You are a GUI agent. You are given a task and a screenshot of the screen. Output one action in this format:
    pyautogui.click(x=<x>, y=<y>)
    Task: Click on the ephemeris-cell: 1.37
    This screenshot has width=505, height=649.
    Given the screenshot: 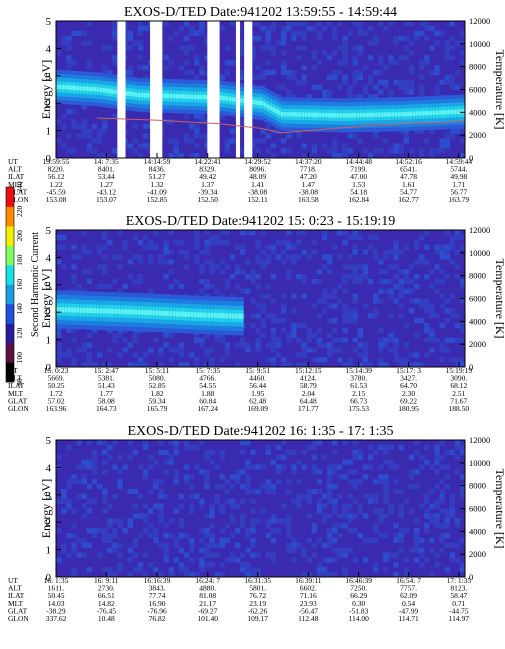 What is the action you would take?
    pyautogui.click(x=207, y=184)
    